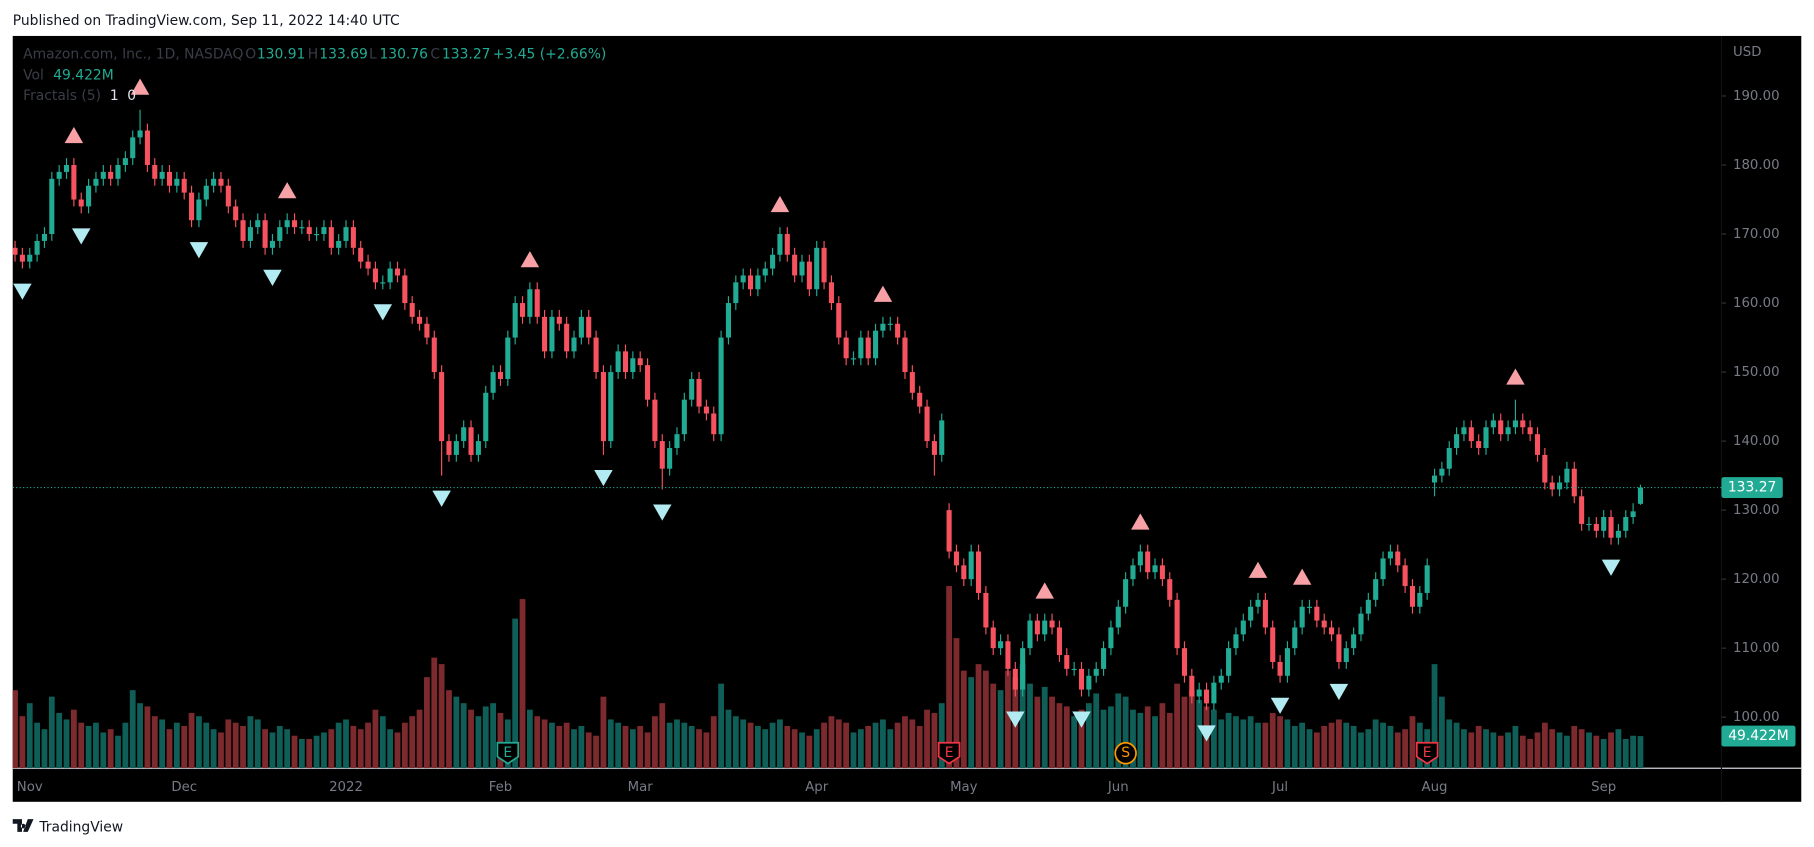 The width and height of the screenshot is (1814, 847). Describe the element at coordinates (250, 54) in the screenshot. I see `ohlc-key: O` at that location.